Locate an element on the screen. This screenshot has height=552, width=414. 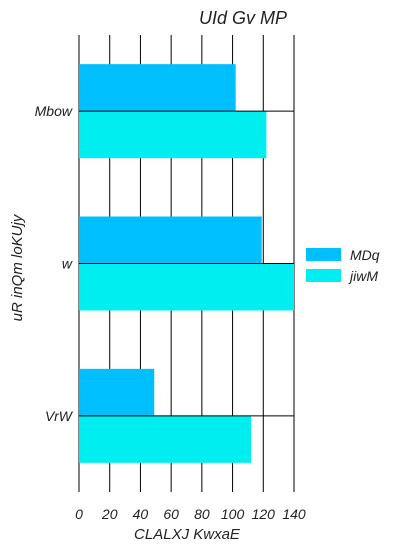
x-tick-label: 40 is located at coordinates (141, 514).